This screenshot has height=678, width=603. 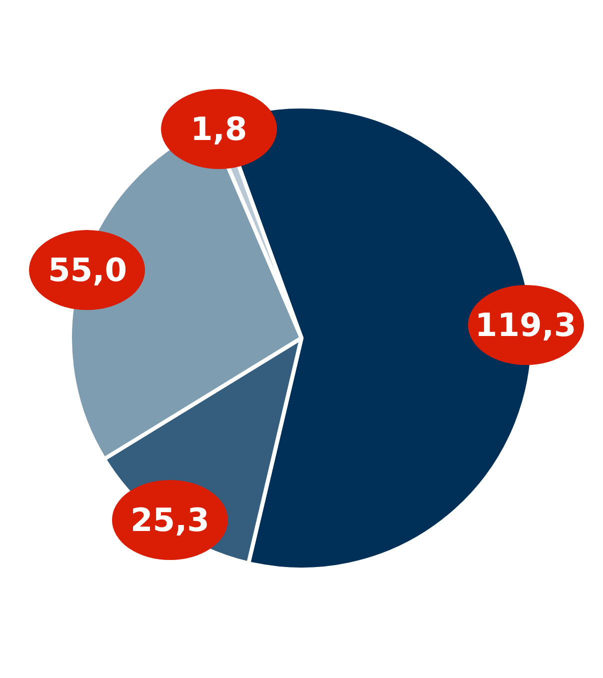 What do you see at coordinates (219, 129) in the screenshot?
I see `data-label: 1,8` at bounding box center [219, 129].